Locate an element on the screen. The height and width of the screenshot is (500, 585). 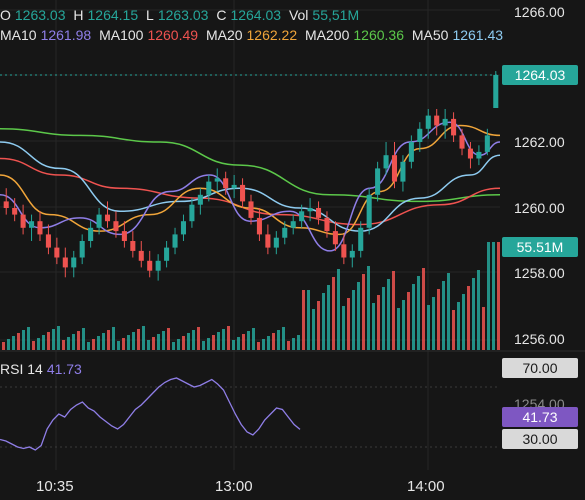
ma100-label: MA100 is located at coordinates (121, 35).